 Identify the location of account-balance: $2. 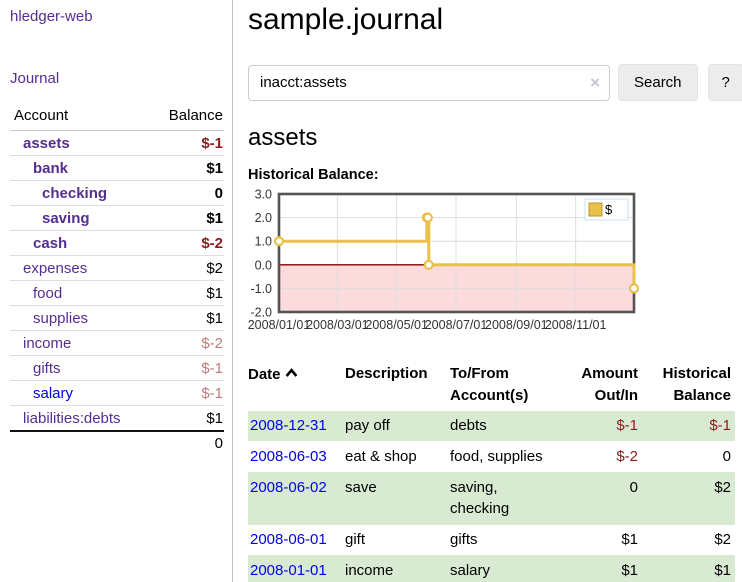
(186, 268).